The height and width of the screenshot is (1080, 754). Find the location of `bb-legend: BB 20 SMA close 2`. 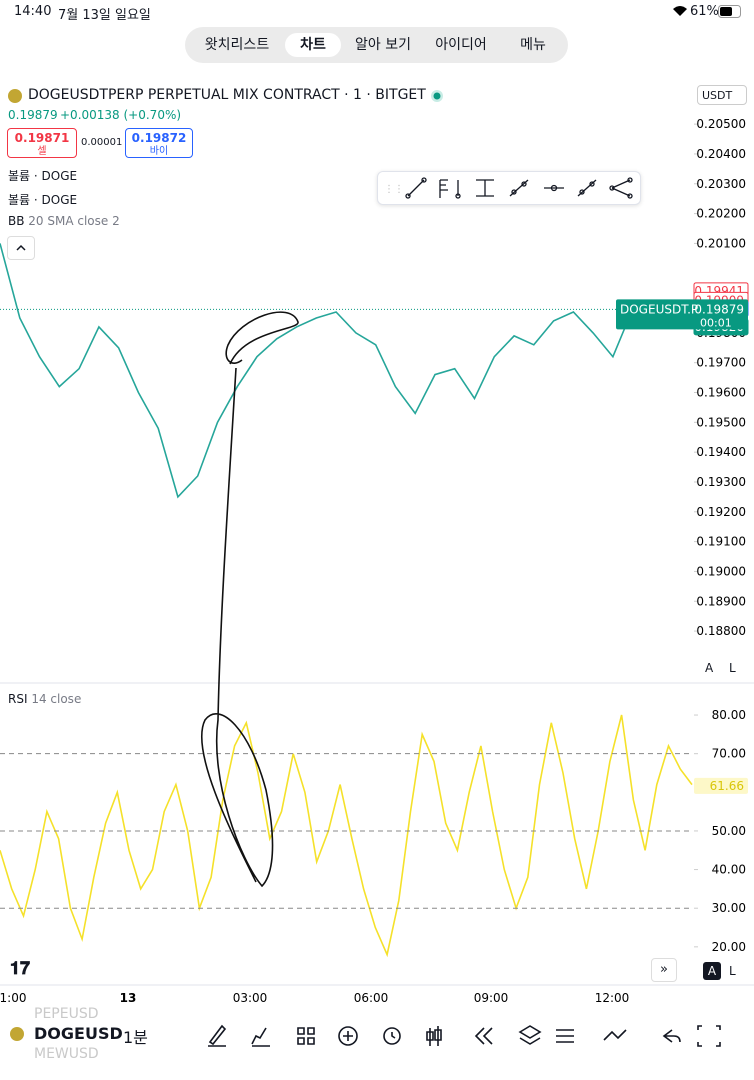

bb-legend: BB 20 SMA close 2 is located at coordinates (64, 221).